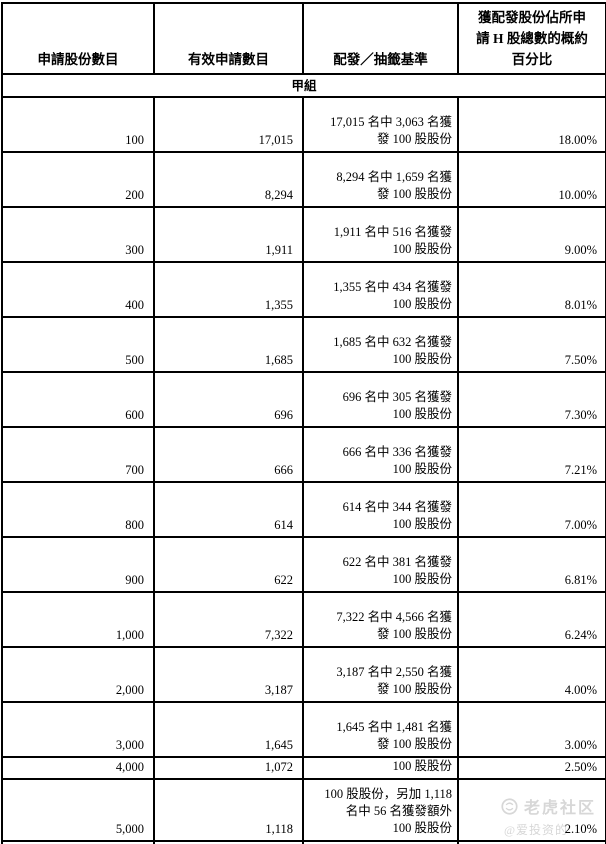 This screenshot has height=844, width=606. I want to click on cell-percentage: 7.21%, so click(531, 454).